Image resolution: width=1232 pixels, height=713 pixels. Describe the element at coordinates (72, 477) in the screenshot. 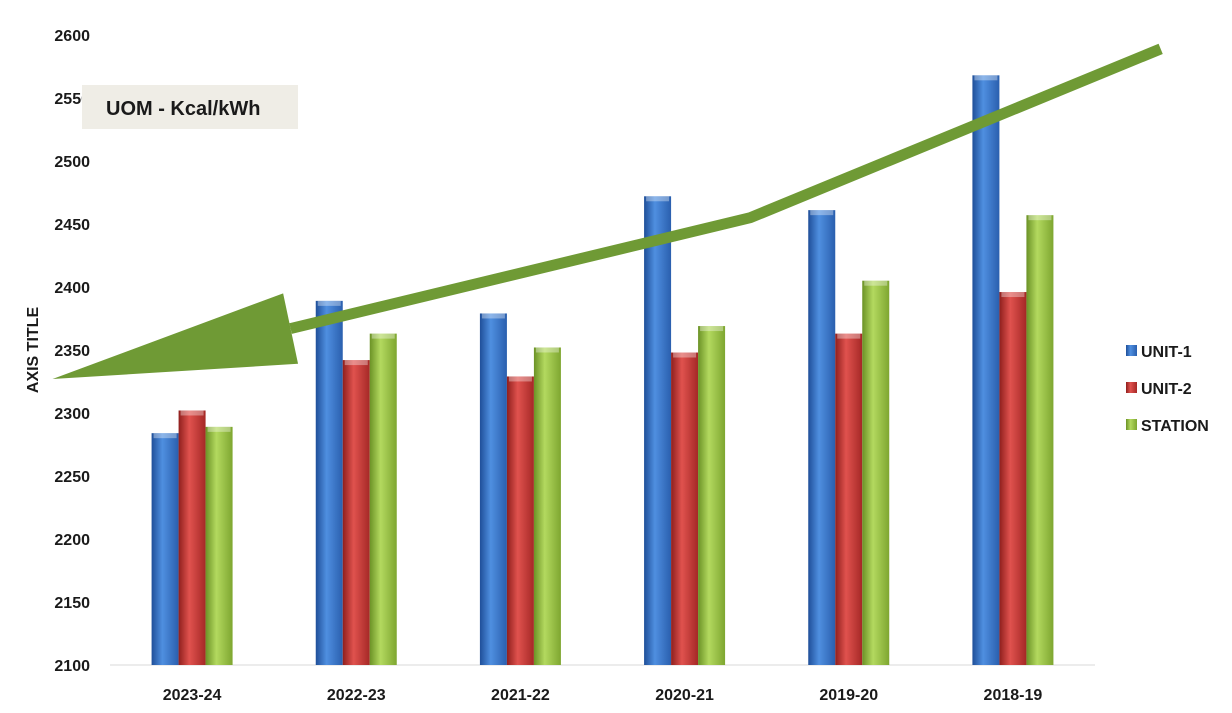

I see `y-tick-label: 2250` at that location.